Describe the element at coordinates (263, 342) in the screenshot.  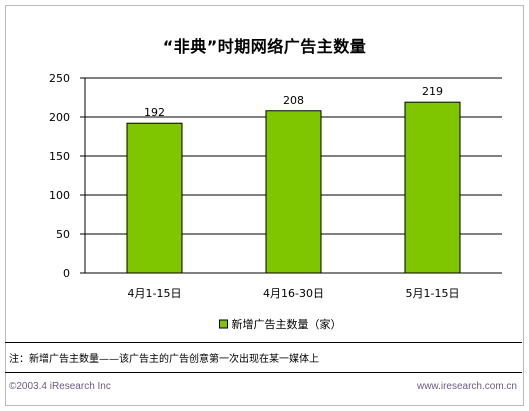
I see `footnote-top-divider` at that location.